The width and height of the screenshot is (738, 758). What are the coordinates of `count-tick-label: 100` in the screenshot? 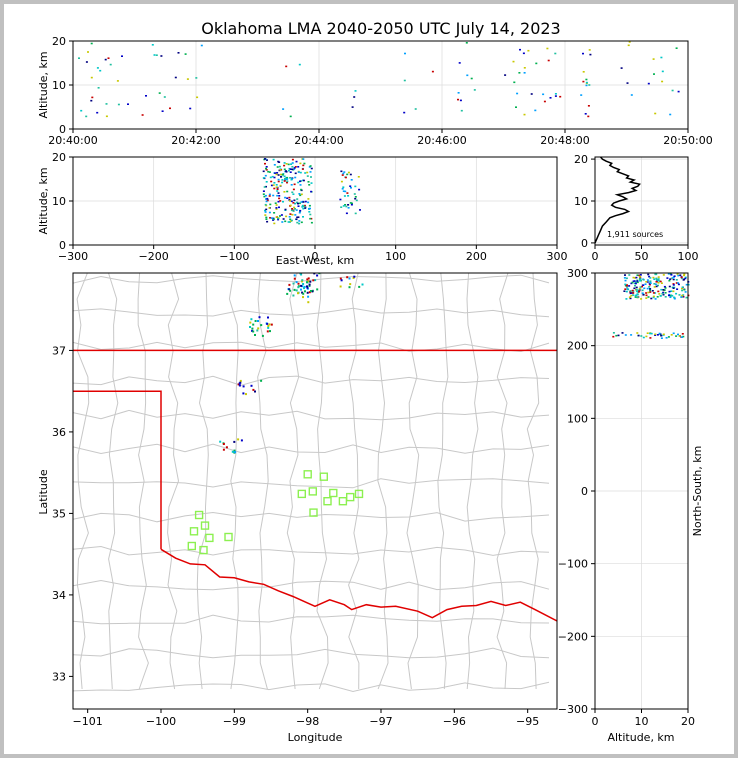 It's located at (688, 256).